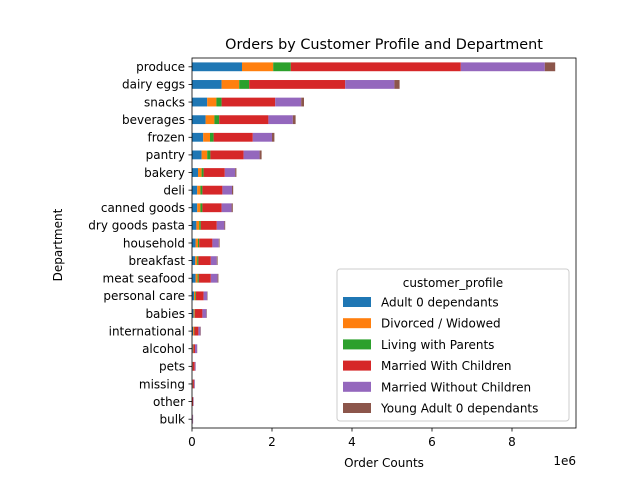 Image resolution: width=640 pixels, height=480 pixels. I want to click on y-tick-label: bulk, so click(172, 419).